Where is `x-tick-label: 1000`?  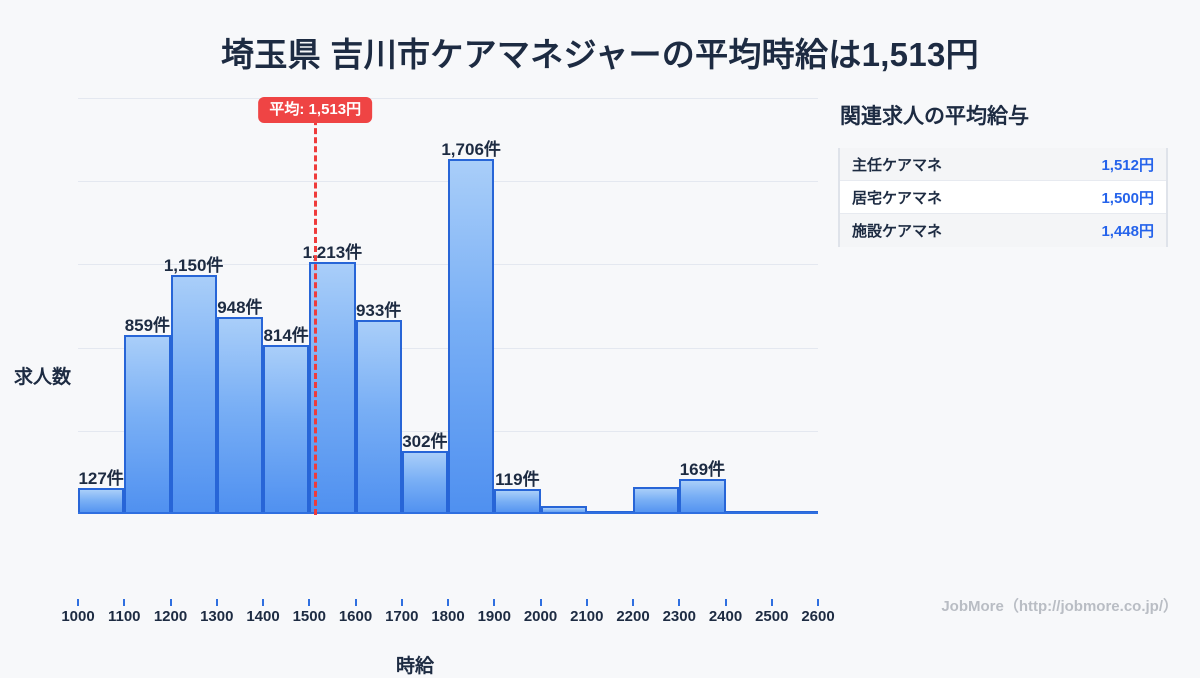 x-tick-label: 1000 is located at coordinates (78, 616).